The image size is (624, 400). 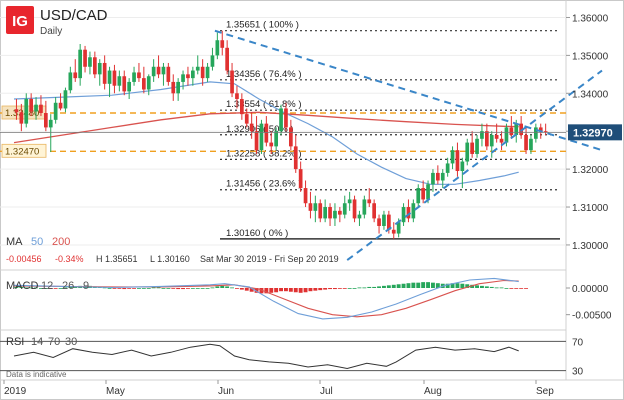 What do you see at coordinates (51, 31) in the screenshot?
I see `timeframe-label: Daily` at bounding box center [51, 31].